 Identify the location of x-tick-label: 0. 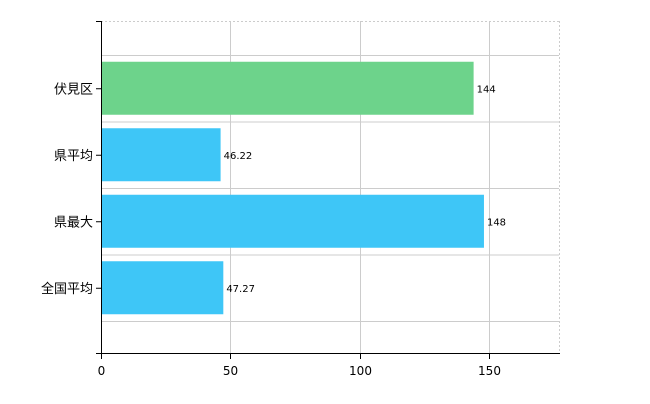
(102, 371).